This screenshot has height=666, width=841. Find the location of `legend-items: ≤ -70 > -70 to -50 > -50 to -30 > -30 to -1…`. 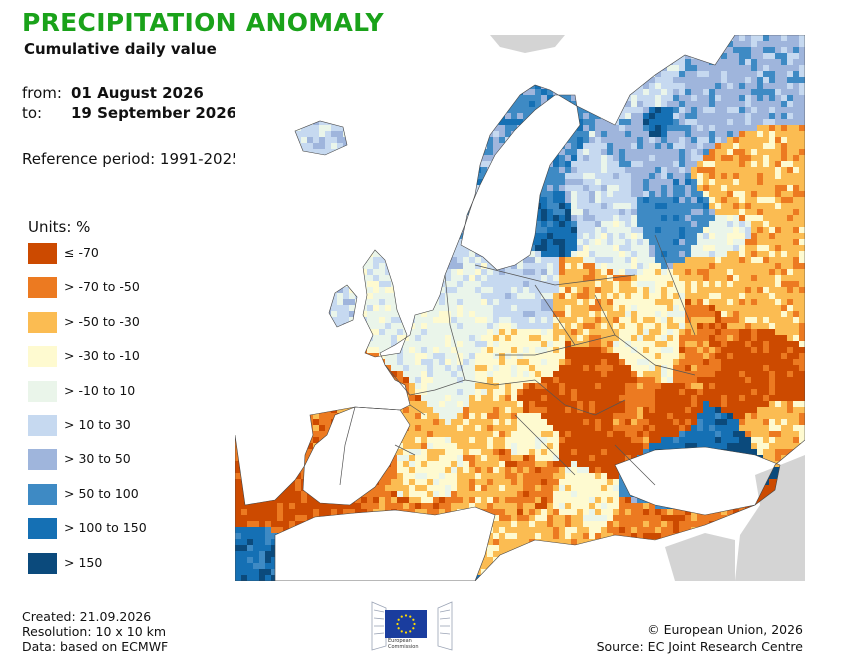

legend-items: ≤ -70 > -70 to -50 > -50 to -30 > -30 to -1… is located at coordinates (87, 415).